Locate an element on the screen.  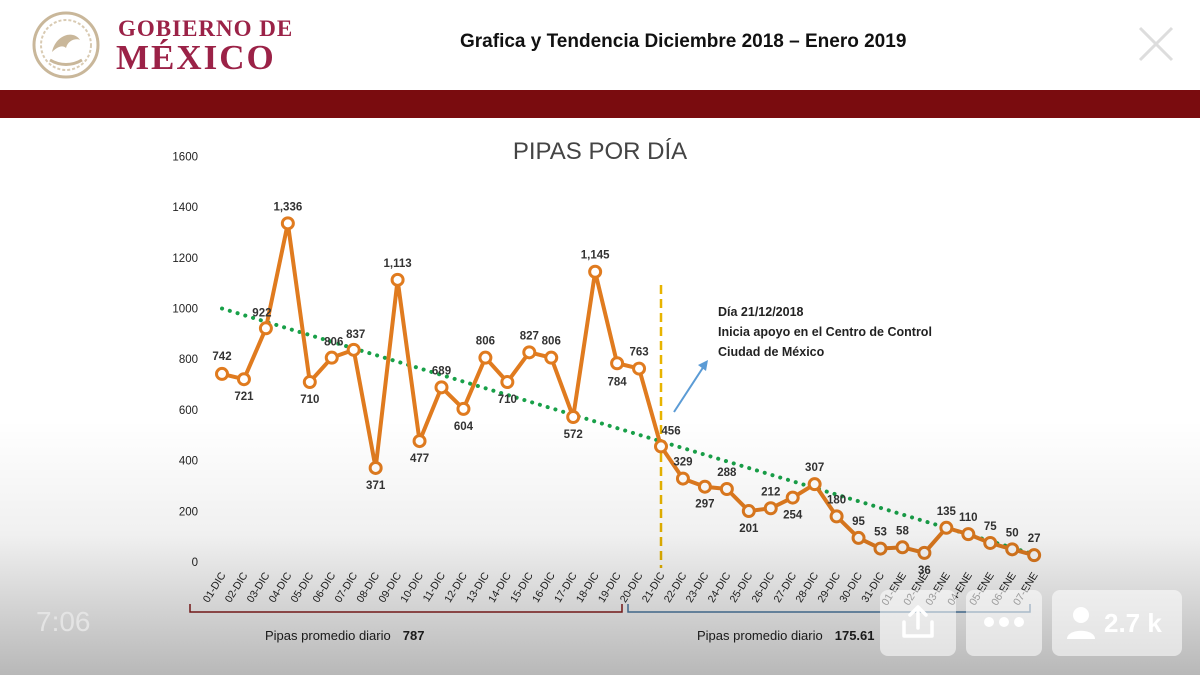
share-icon is located at coordinates (918, 621).